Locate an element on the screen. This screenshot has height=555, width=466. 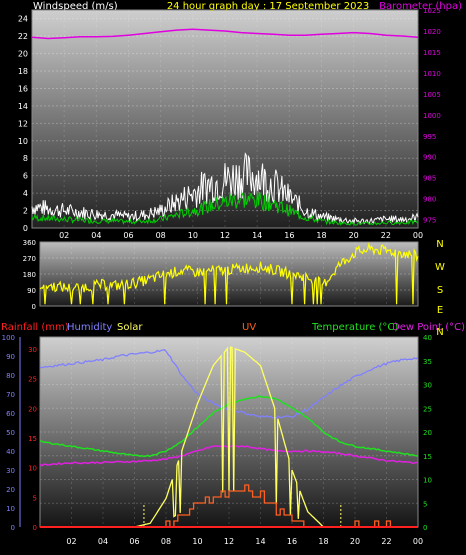
temperature-tick-label: 35 is located at coordinates (427, 362).